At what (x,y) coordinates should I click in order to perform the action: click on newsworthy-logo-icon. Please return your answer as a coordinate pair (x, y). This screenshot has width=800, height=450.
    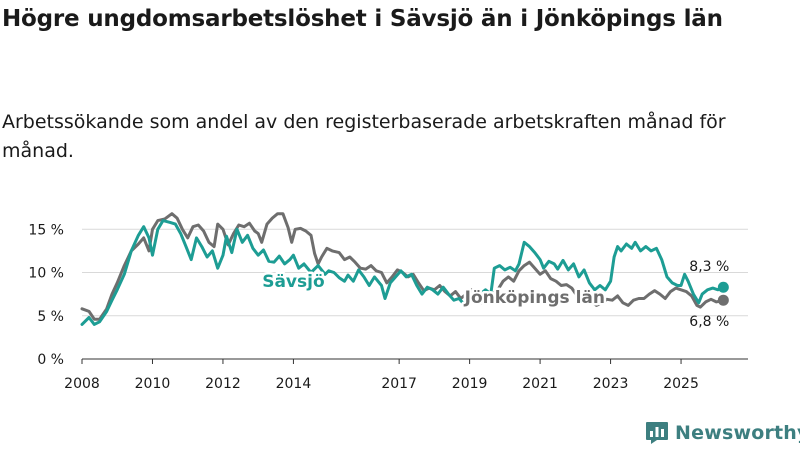
    Looking at the image, I should click on (657, 433).